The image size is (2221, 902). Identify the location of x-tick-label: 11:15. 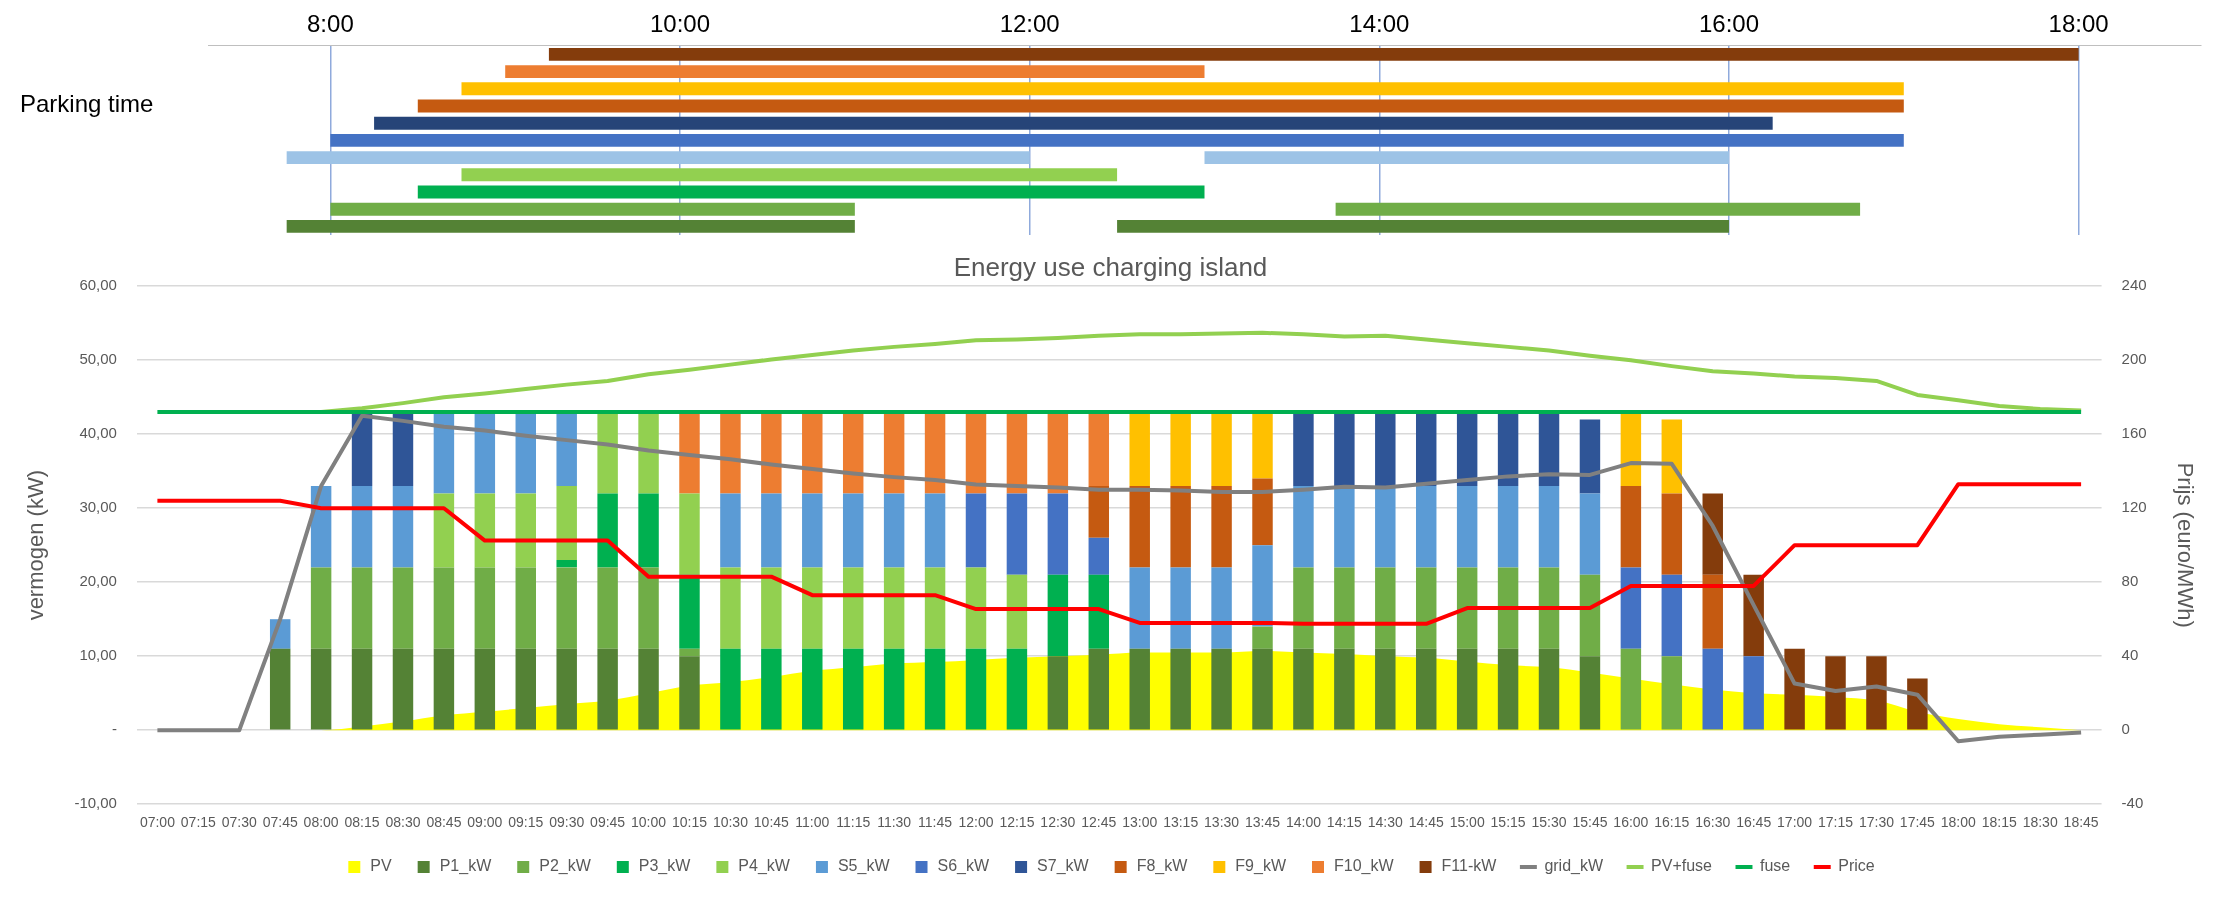
(853, 822).